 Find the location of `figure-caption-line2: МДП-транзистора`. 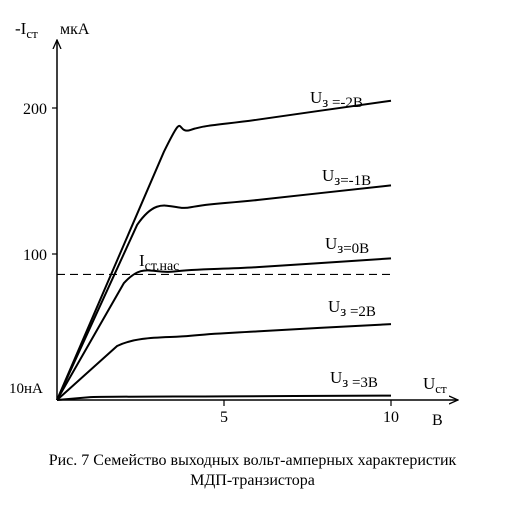

figure-caption-line2: МДП-транзистора is located at coordinates (252, 480).